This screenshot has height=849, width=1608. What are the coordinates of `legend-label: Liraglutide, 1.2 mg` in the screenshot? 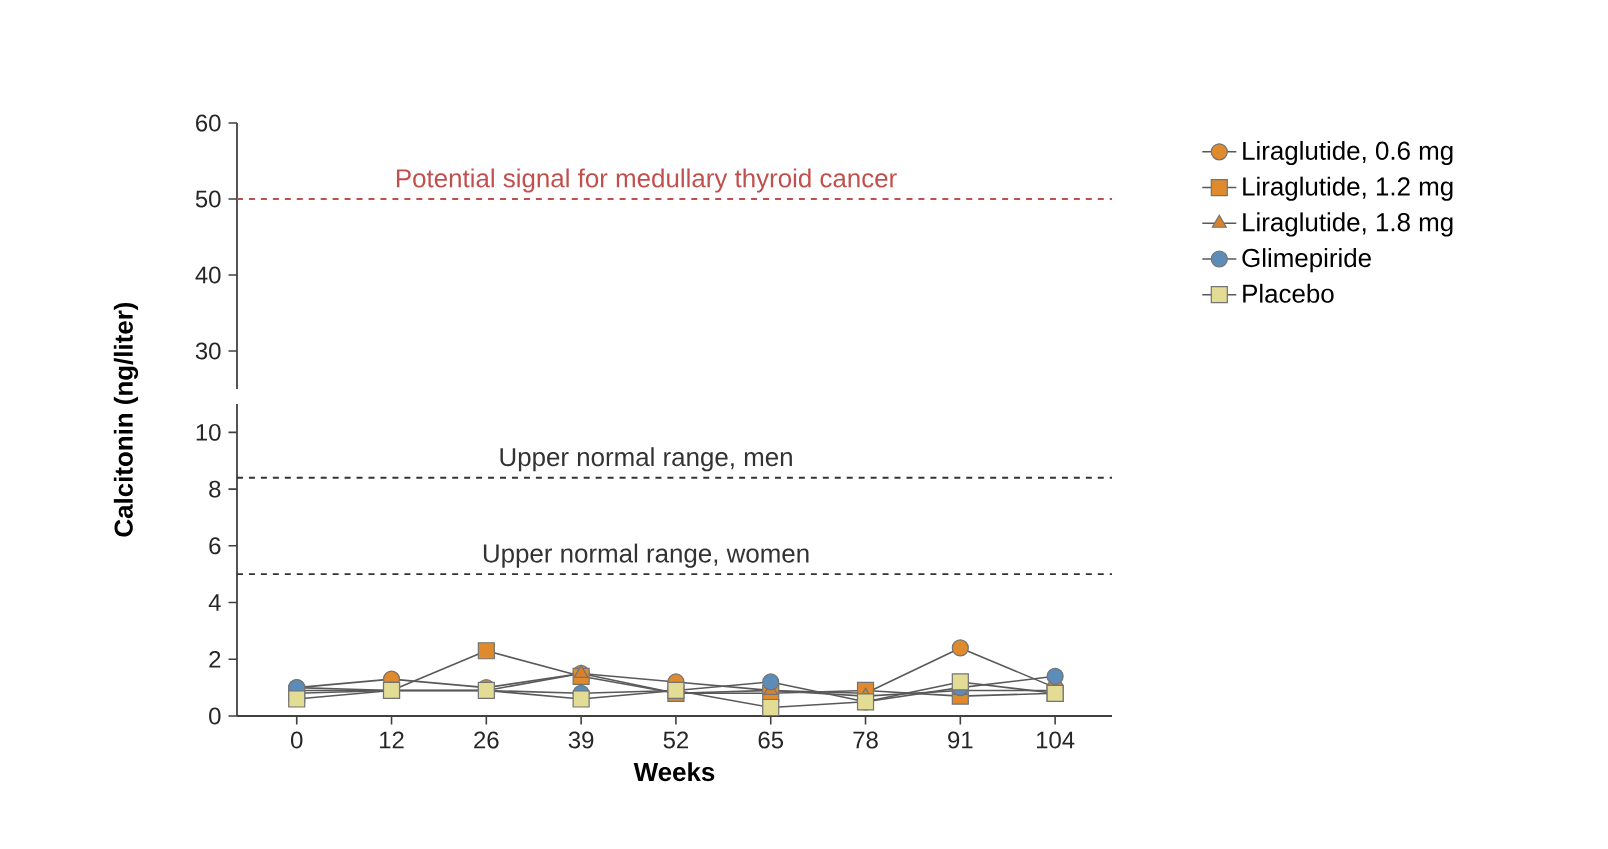 It's located at (1348, 188).